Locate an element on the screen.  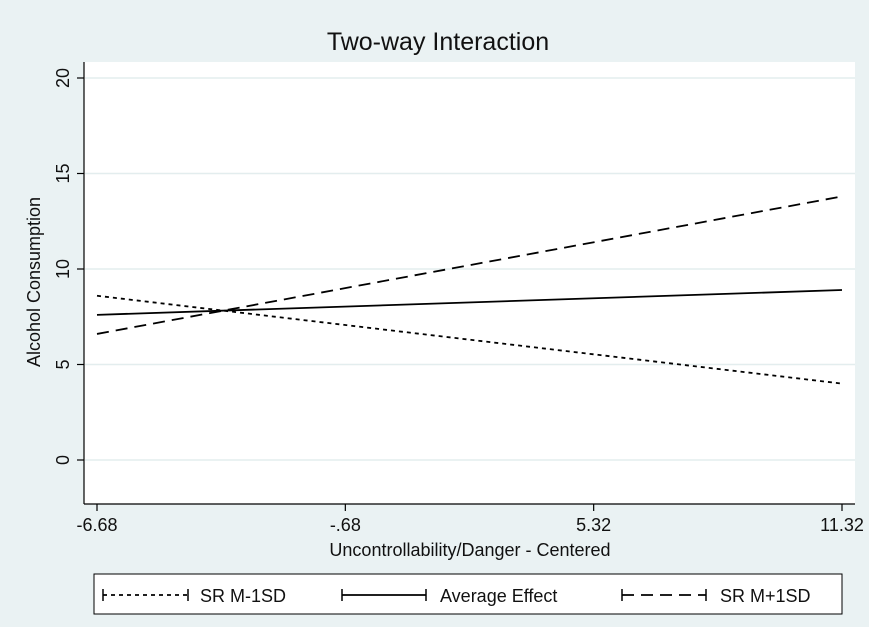
y-tick-label-4: 20 is located at coordinates (63, 78).